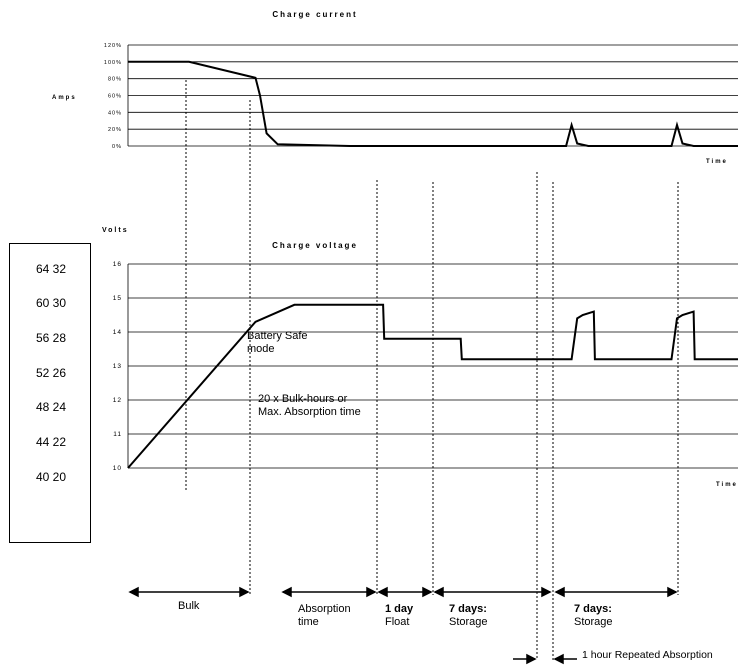 The height and width of the screenshot is (666, 742). I want to click on absorption-arrow-head-right, so click(371, 592).